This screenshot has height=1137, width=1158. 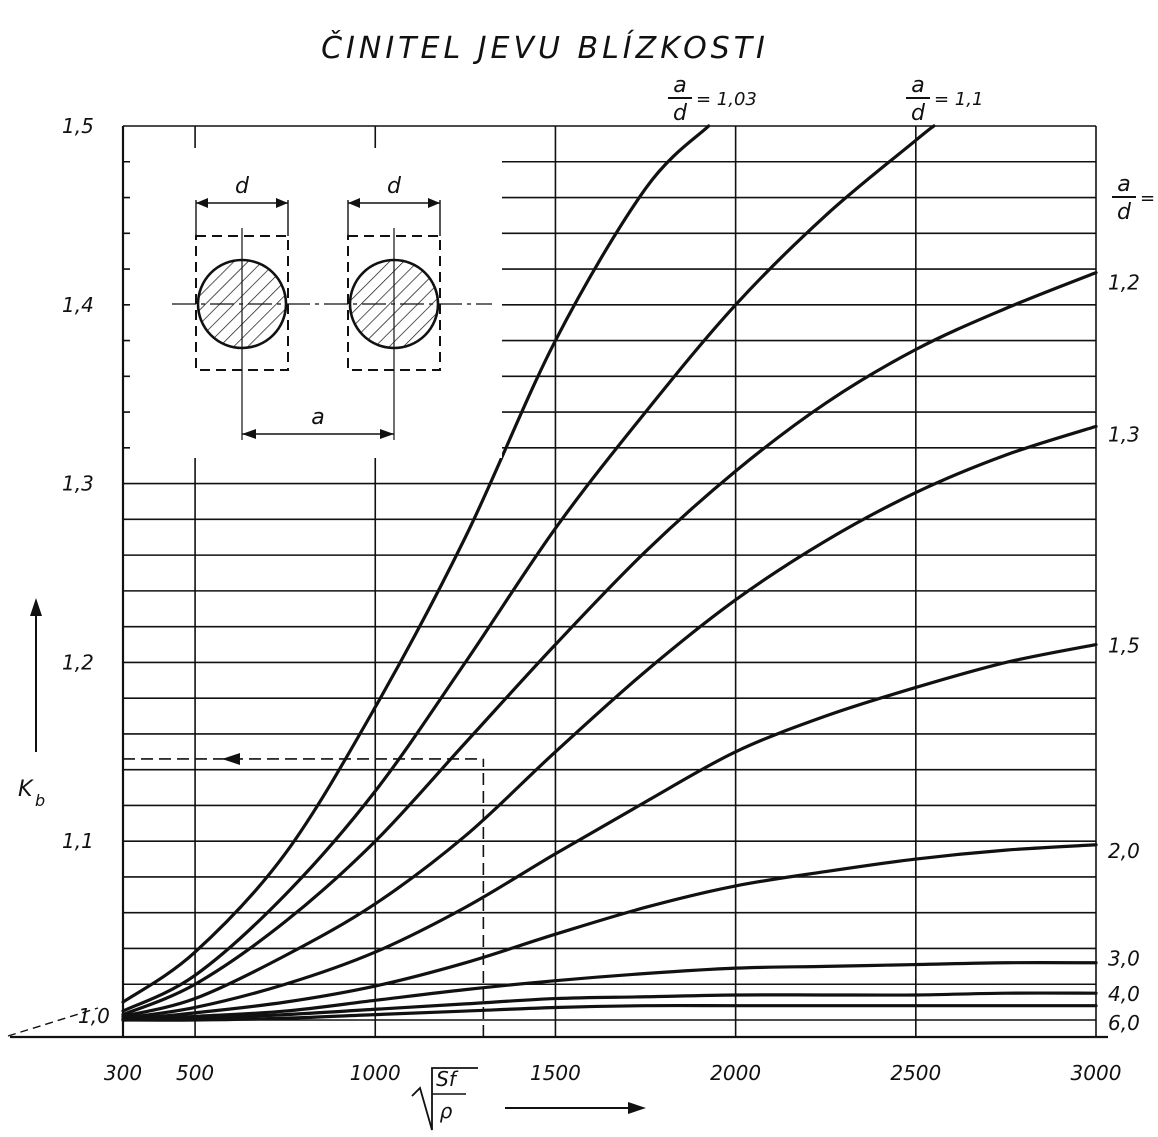 What do you see at coordinates (1124, 851) in the screenshot?
I see `right-series-label: 2,0` at bounding box center [1124, 851].